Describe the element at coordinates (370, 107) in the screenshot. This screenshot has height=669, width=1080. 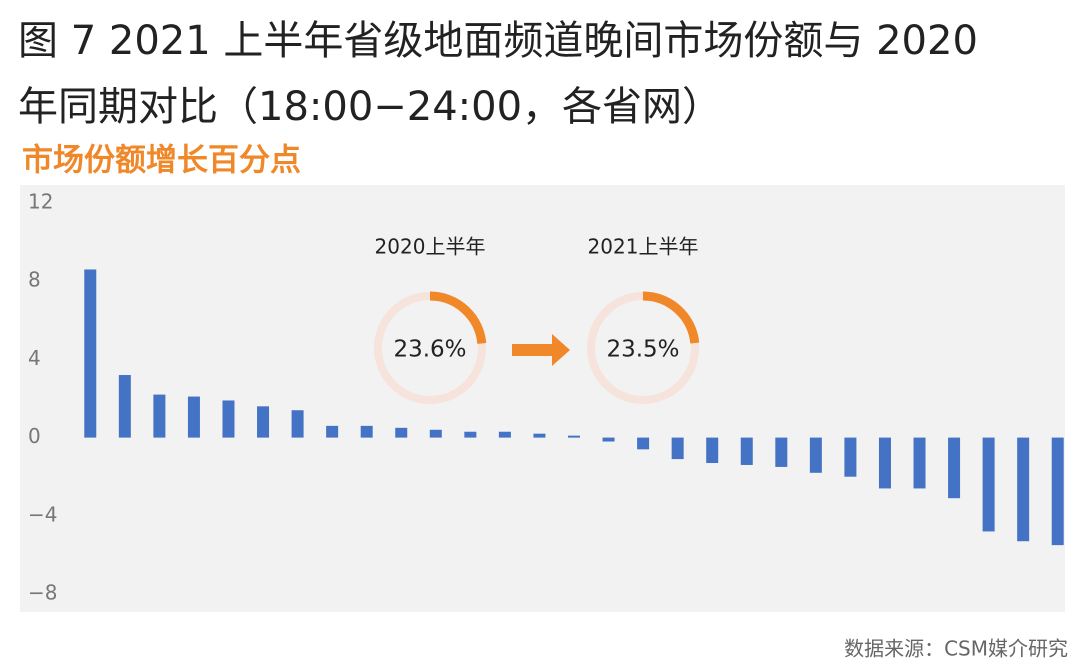
I see `title-line: 年同期对比（18:00−24:00，各省网）` at that location.